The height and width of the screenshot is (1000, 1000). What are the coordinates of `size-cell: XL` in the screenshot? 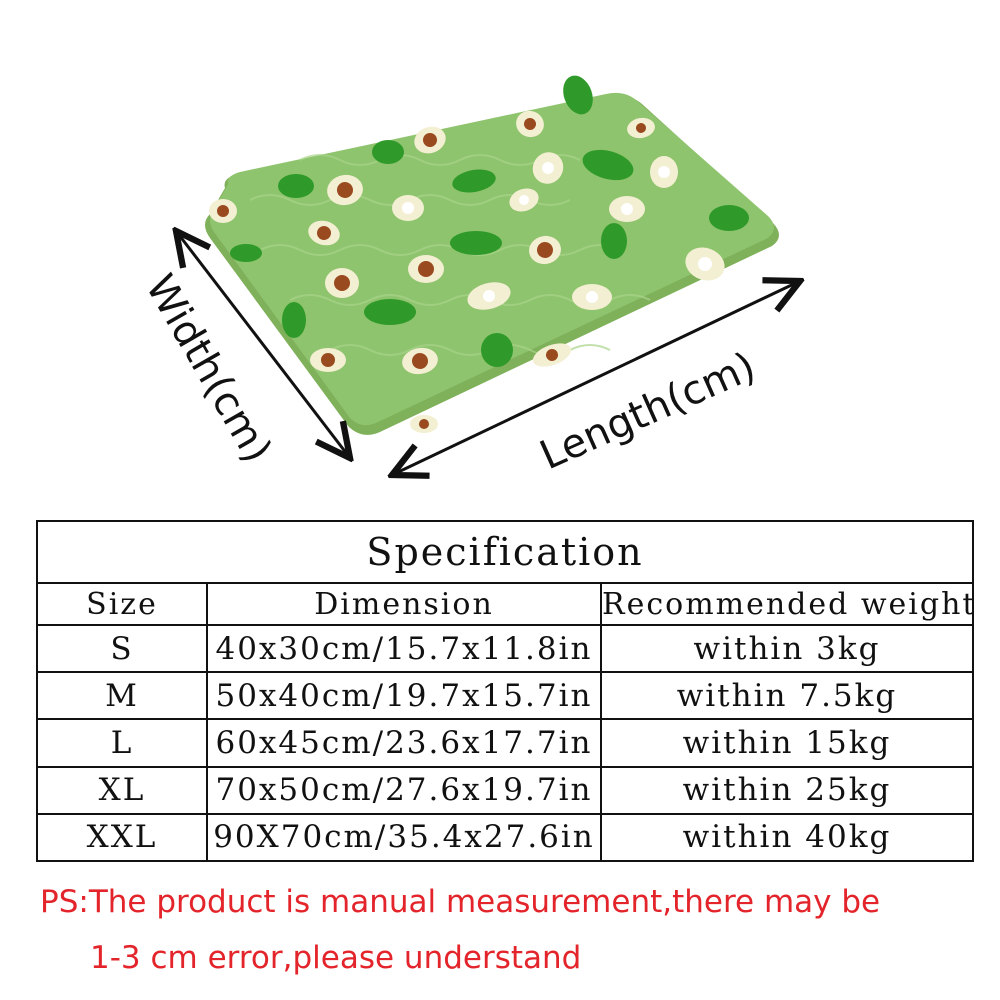 It's located at (122, 790).